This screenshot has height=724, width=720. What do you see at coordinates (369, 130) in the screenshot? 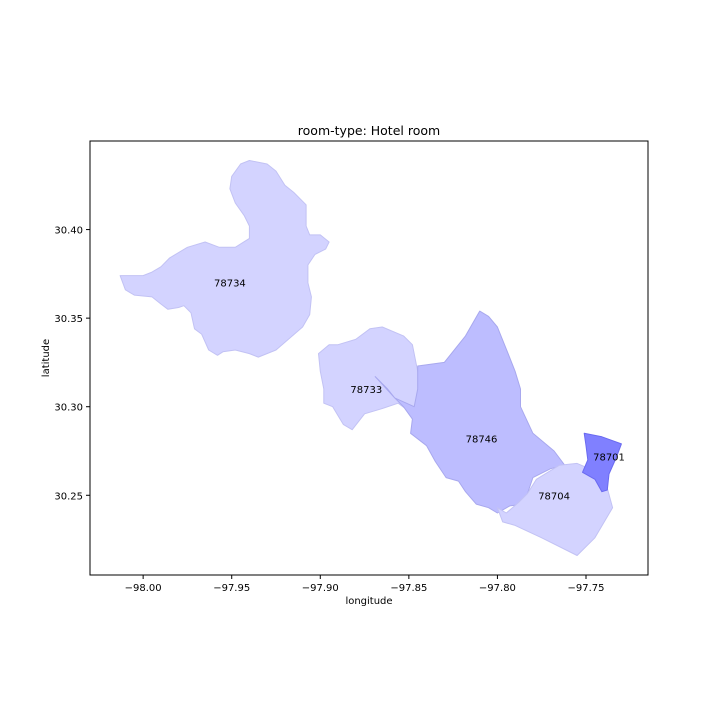
I see `chart-title: room-type: Hotel room` at bounding box center [369, 130].